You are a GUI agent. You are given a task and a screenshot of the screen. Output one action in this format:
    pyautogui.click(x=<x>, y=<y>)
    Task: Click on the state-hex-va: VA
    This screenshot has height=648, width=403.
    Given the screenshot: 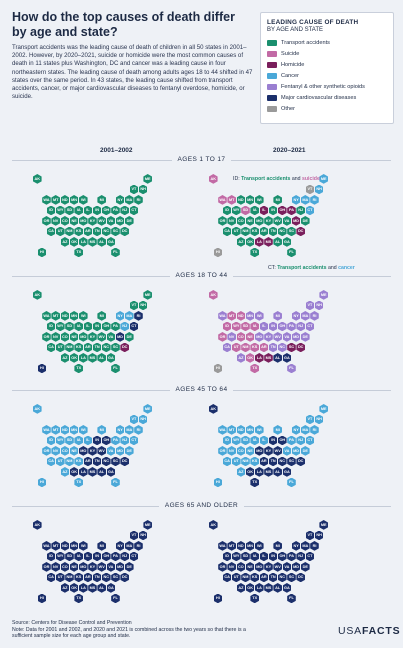 What is the action you would take?
    pyautogui.click(x=287, y=451)
    